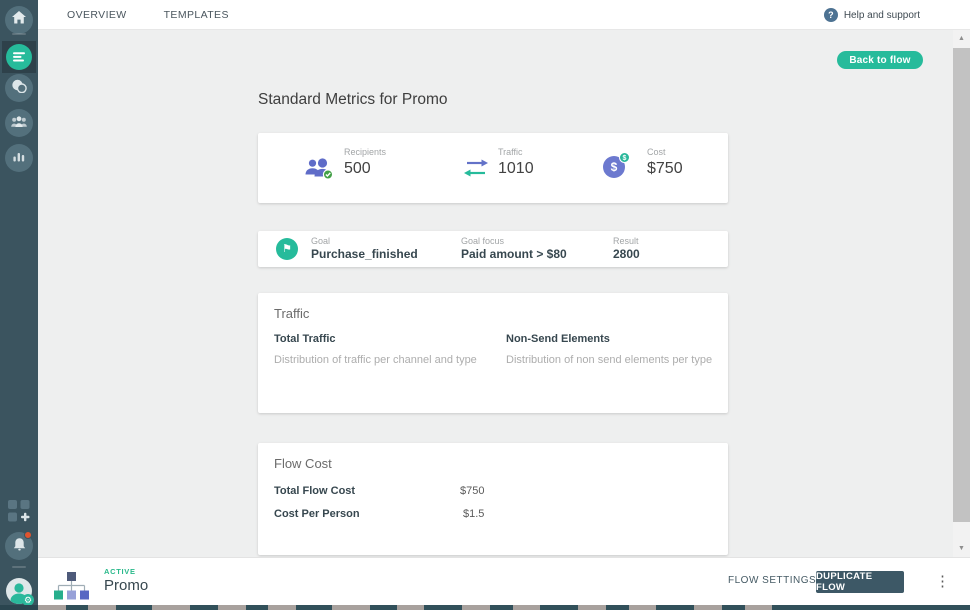 Image resolution: width=970 pixels, height=610 pixels. Describe the element at coordinates (830, 15) in the screenshot. I see `question-mark-icon: ?` at that location.